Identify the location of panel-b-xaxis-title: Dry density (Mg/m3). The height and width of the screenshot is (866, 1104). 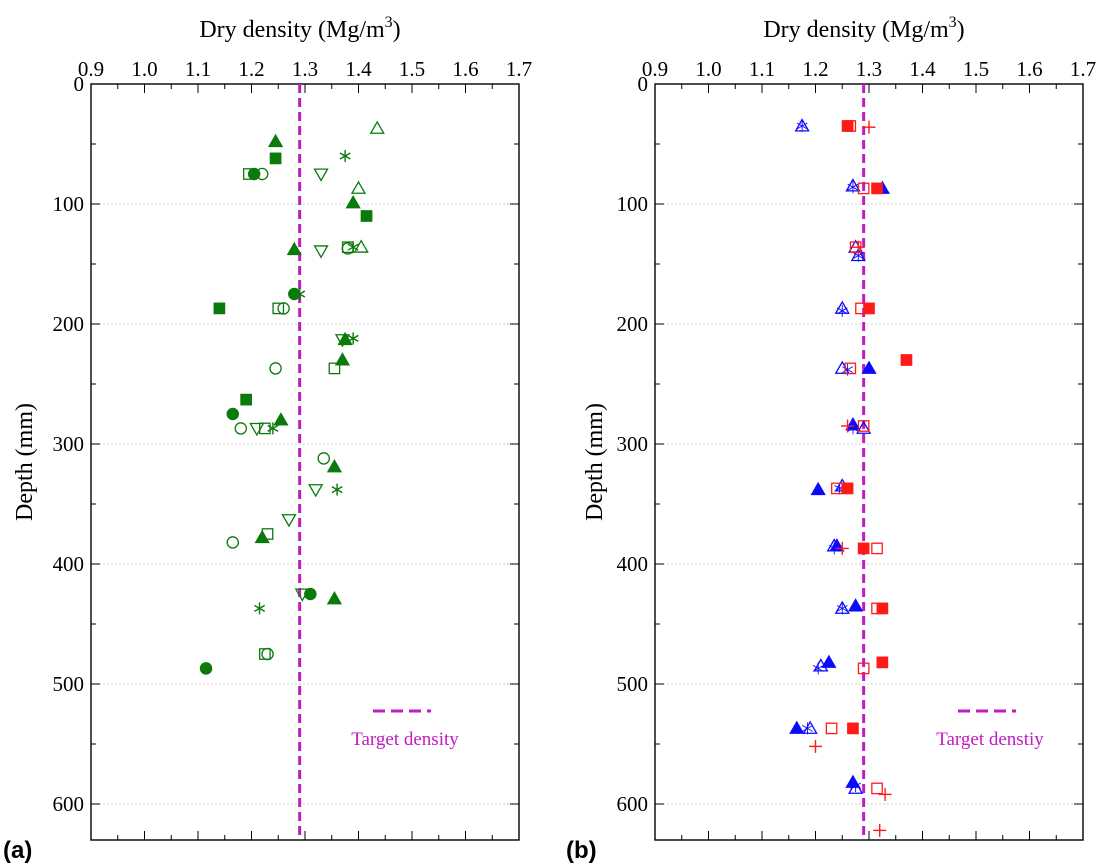
(863, 28).